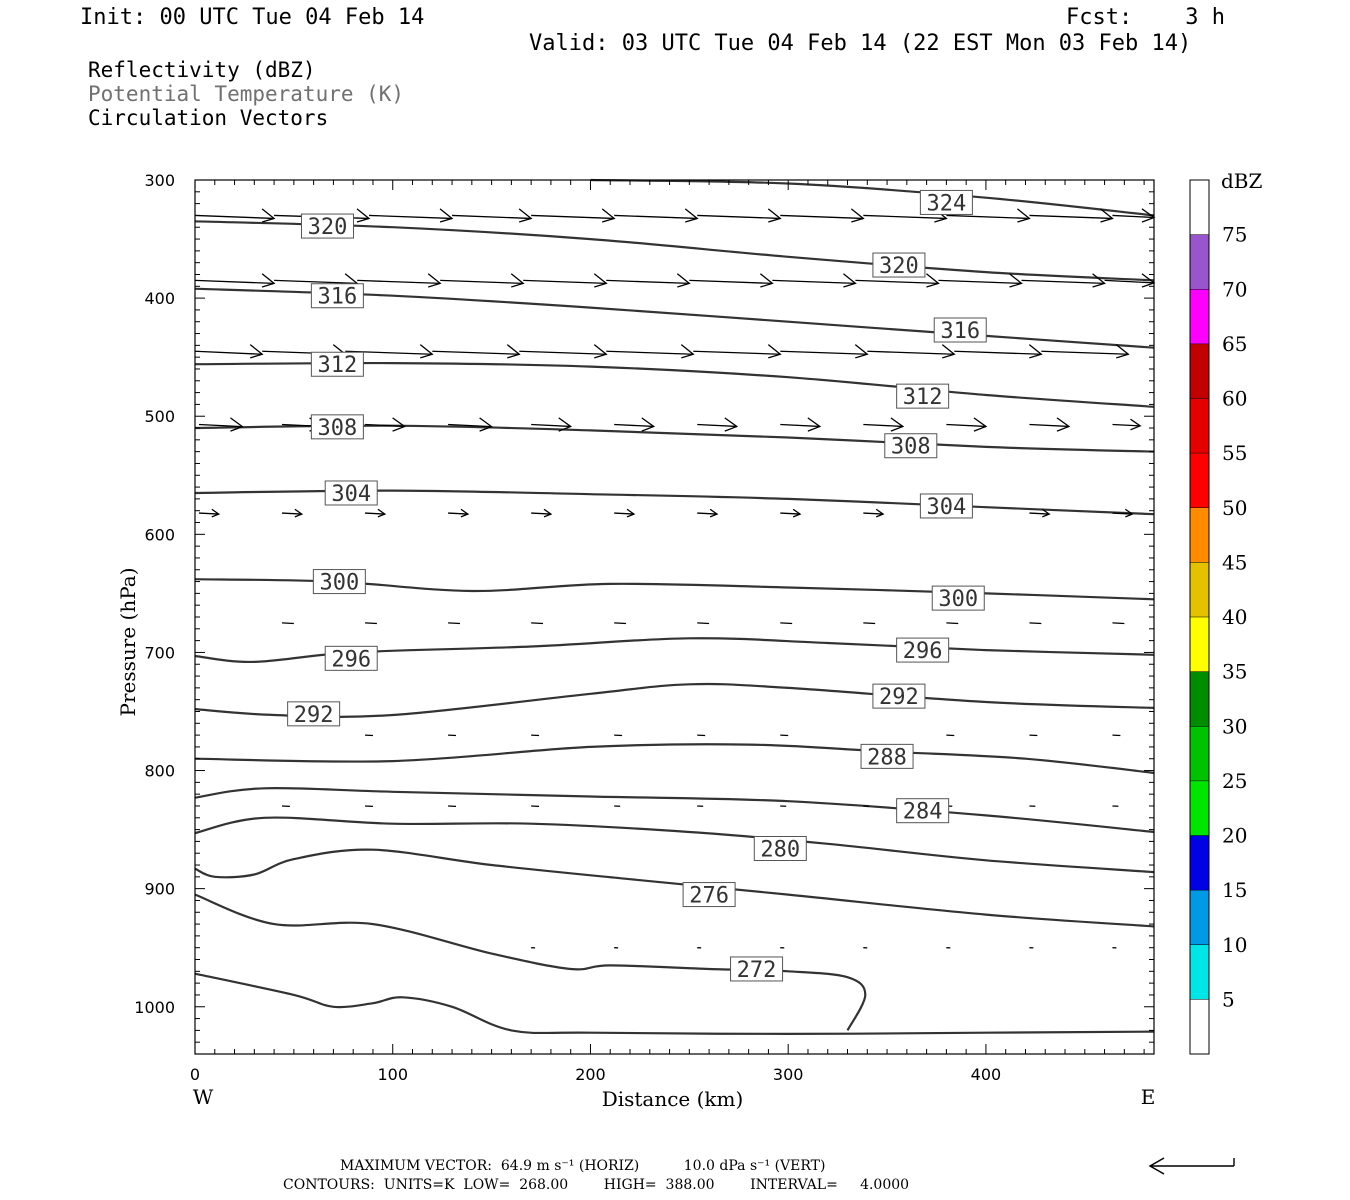  Describe the element at coordinates (1234, 945) in the screenshot. I see `colorbar-level-label: 10` at that location.